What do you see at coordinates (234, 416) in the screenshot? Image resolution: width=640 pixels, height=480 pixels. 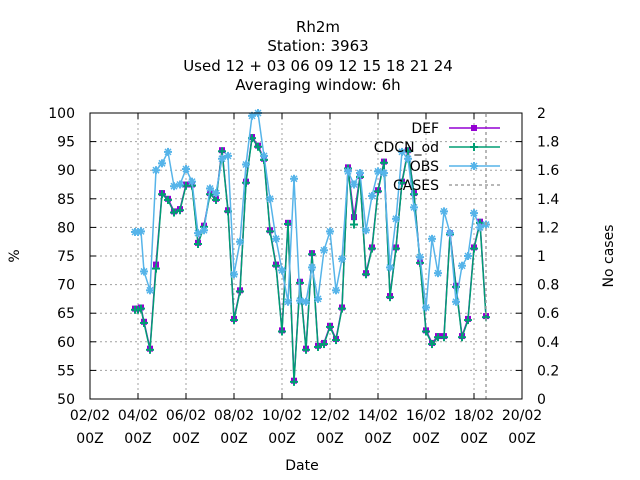 I see `x-tick-label: 08/02` at bounding box center [234, 416].